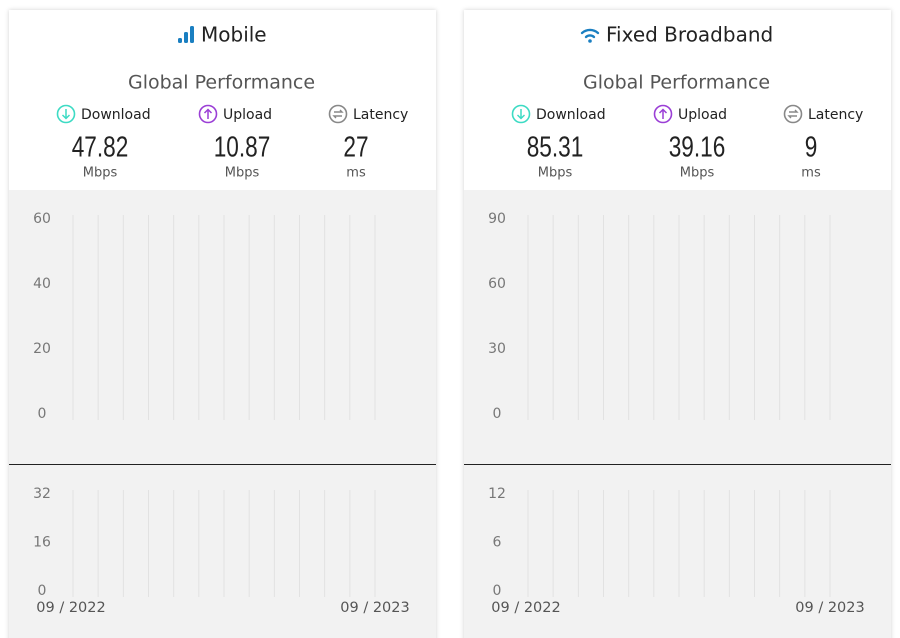 This screenshot has width=900, height=638. What do you see at coordinates (234, 35) in the screenshot?
I see `panel-title: Mobile` at bounding box center [234, 35].